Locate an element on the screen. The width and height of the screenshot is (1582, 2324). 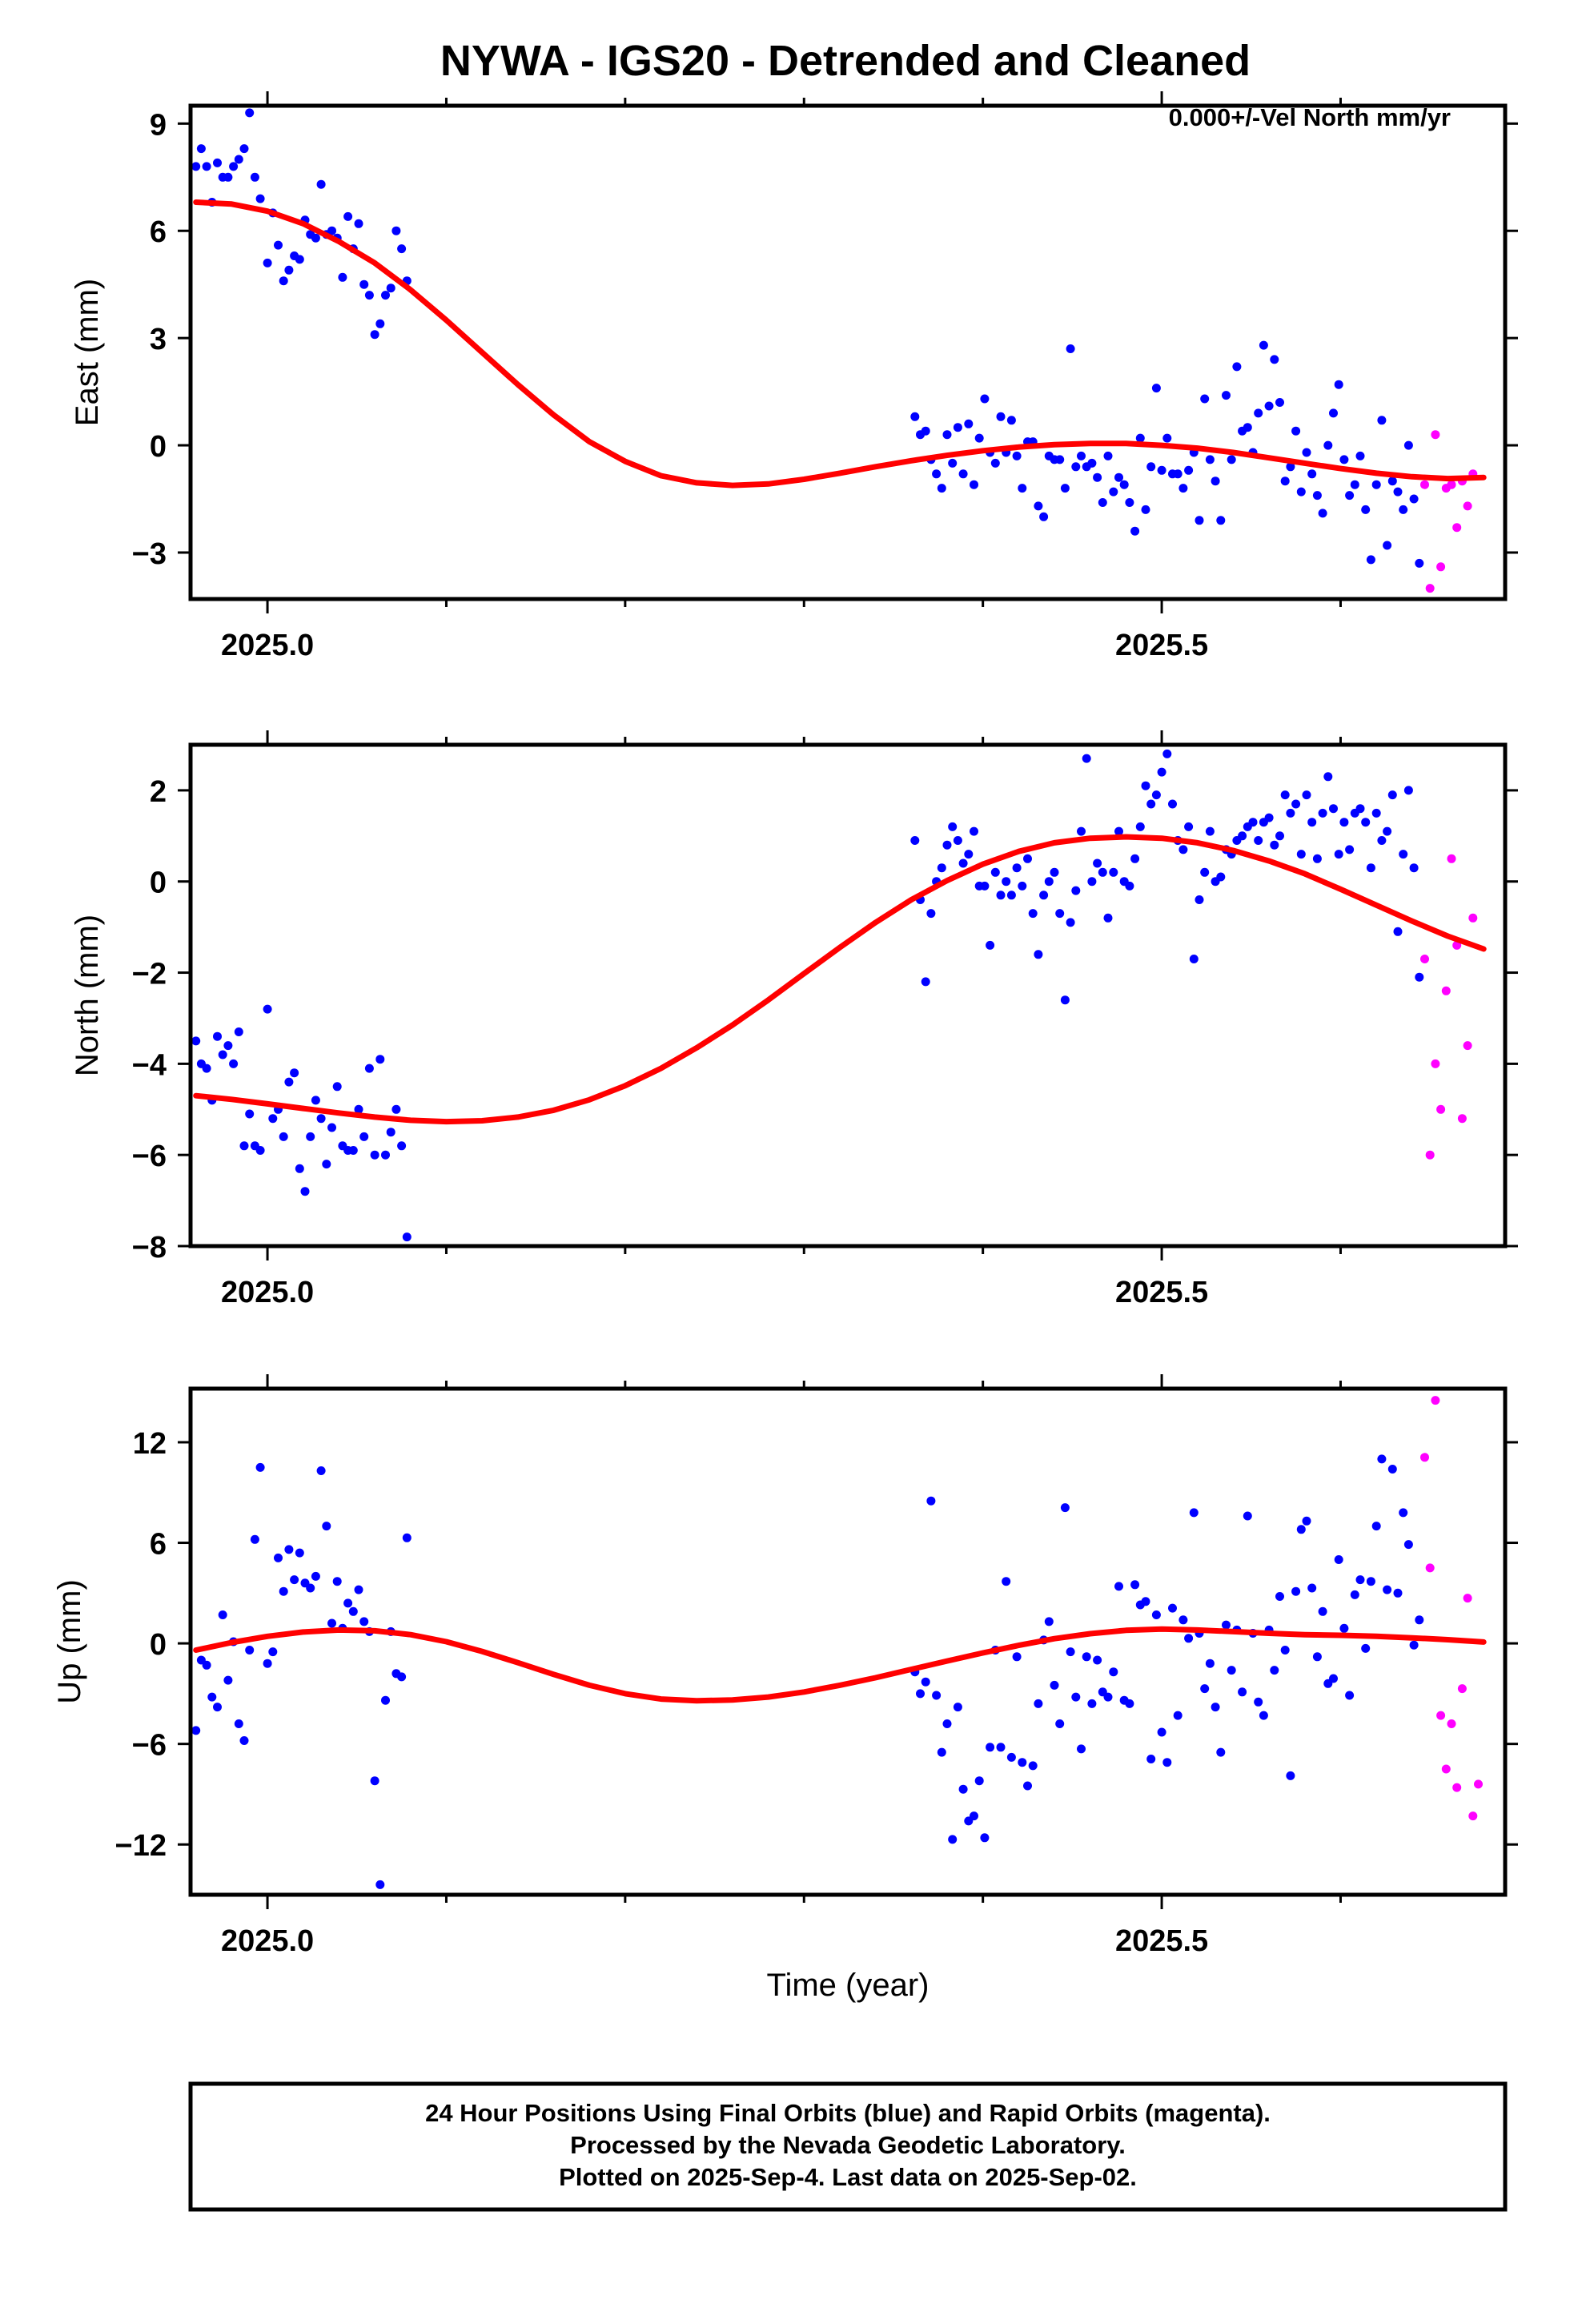
y-tick-label: −2 is located at coordinates (149, 974).